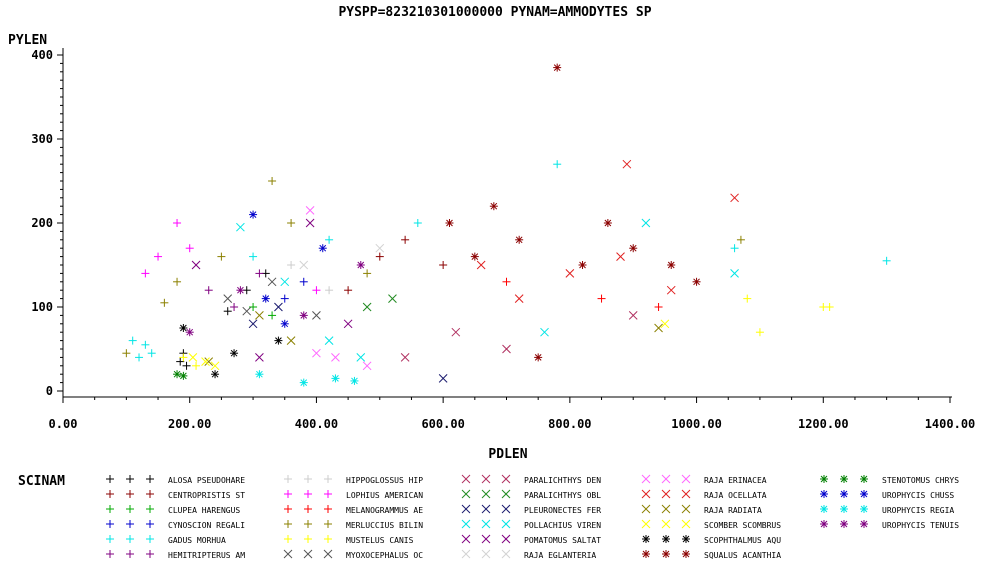  What do you see at coordinates (442, 424) in the screenshot?
I see `x-tick-label: 600.00` at bounding box center [442, 424].